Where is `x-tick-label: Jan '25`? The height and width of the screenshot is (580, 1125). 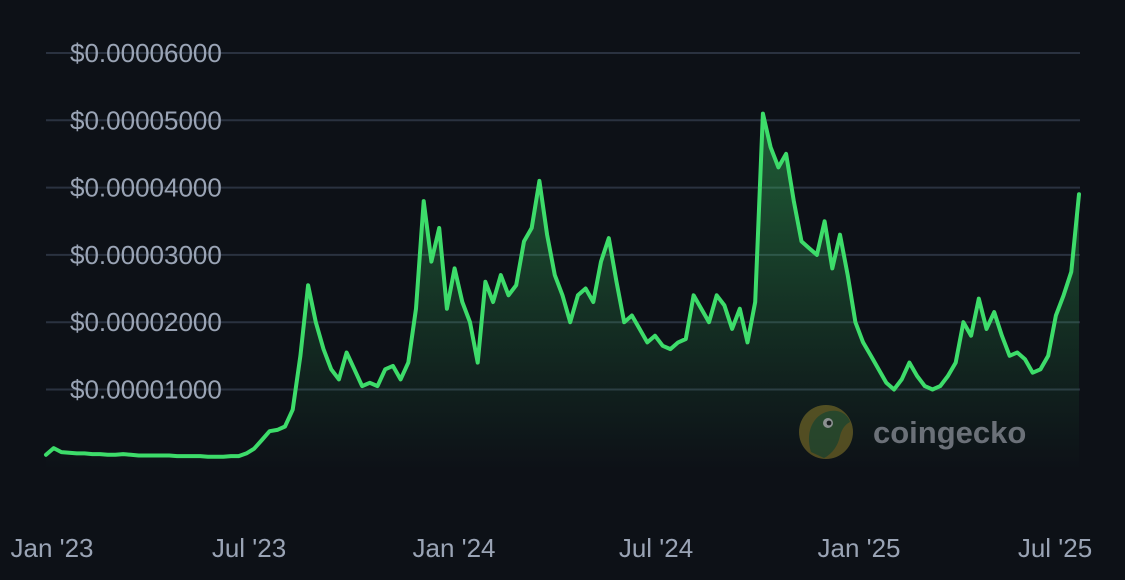 x-tick-label: Jan '25 is located at coordinates (858, 548).